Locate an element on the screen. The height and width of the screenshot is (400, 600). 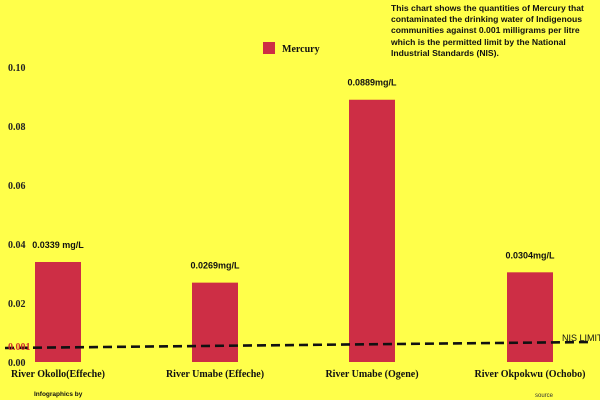
bar-data-label: 0.0304mg/L is located at coordinates (530, 255).